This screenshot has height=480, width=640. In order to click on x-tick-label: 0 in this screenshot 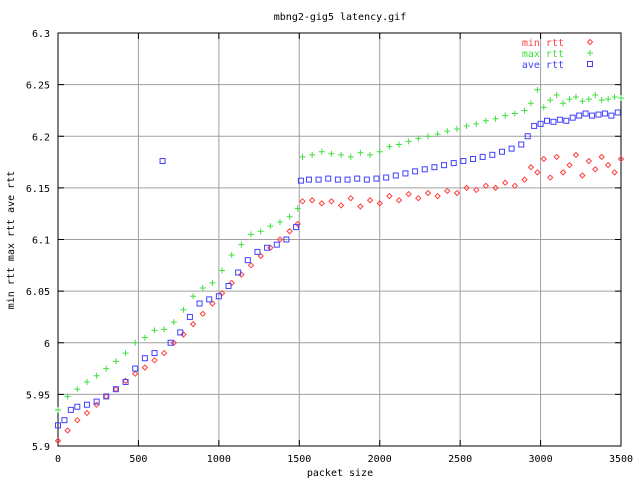, I will do `click(58, 459)`.